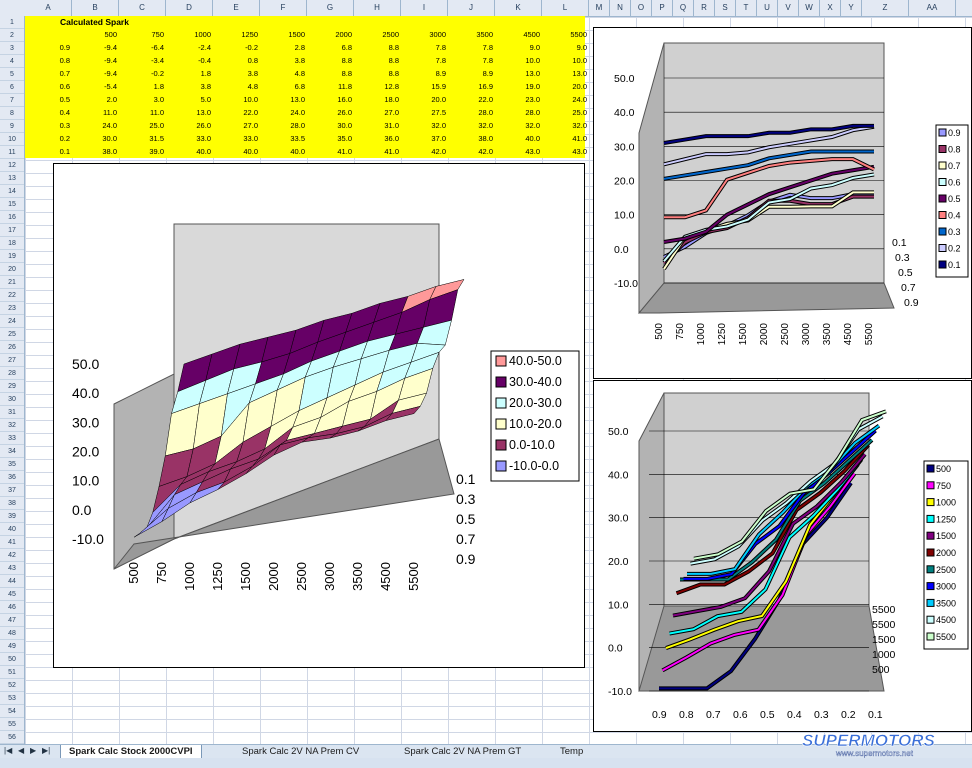 The width and height of the screenshot is (972, 768). What do you see at coordinates (94, 22) in the screenshot?
I see `sheet-title: Calculated Spark` at bounding box center [94, 22].